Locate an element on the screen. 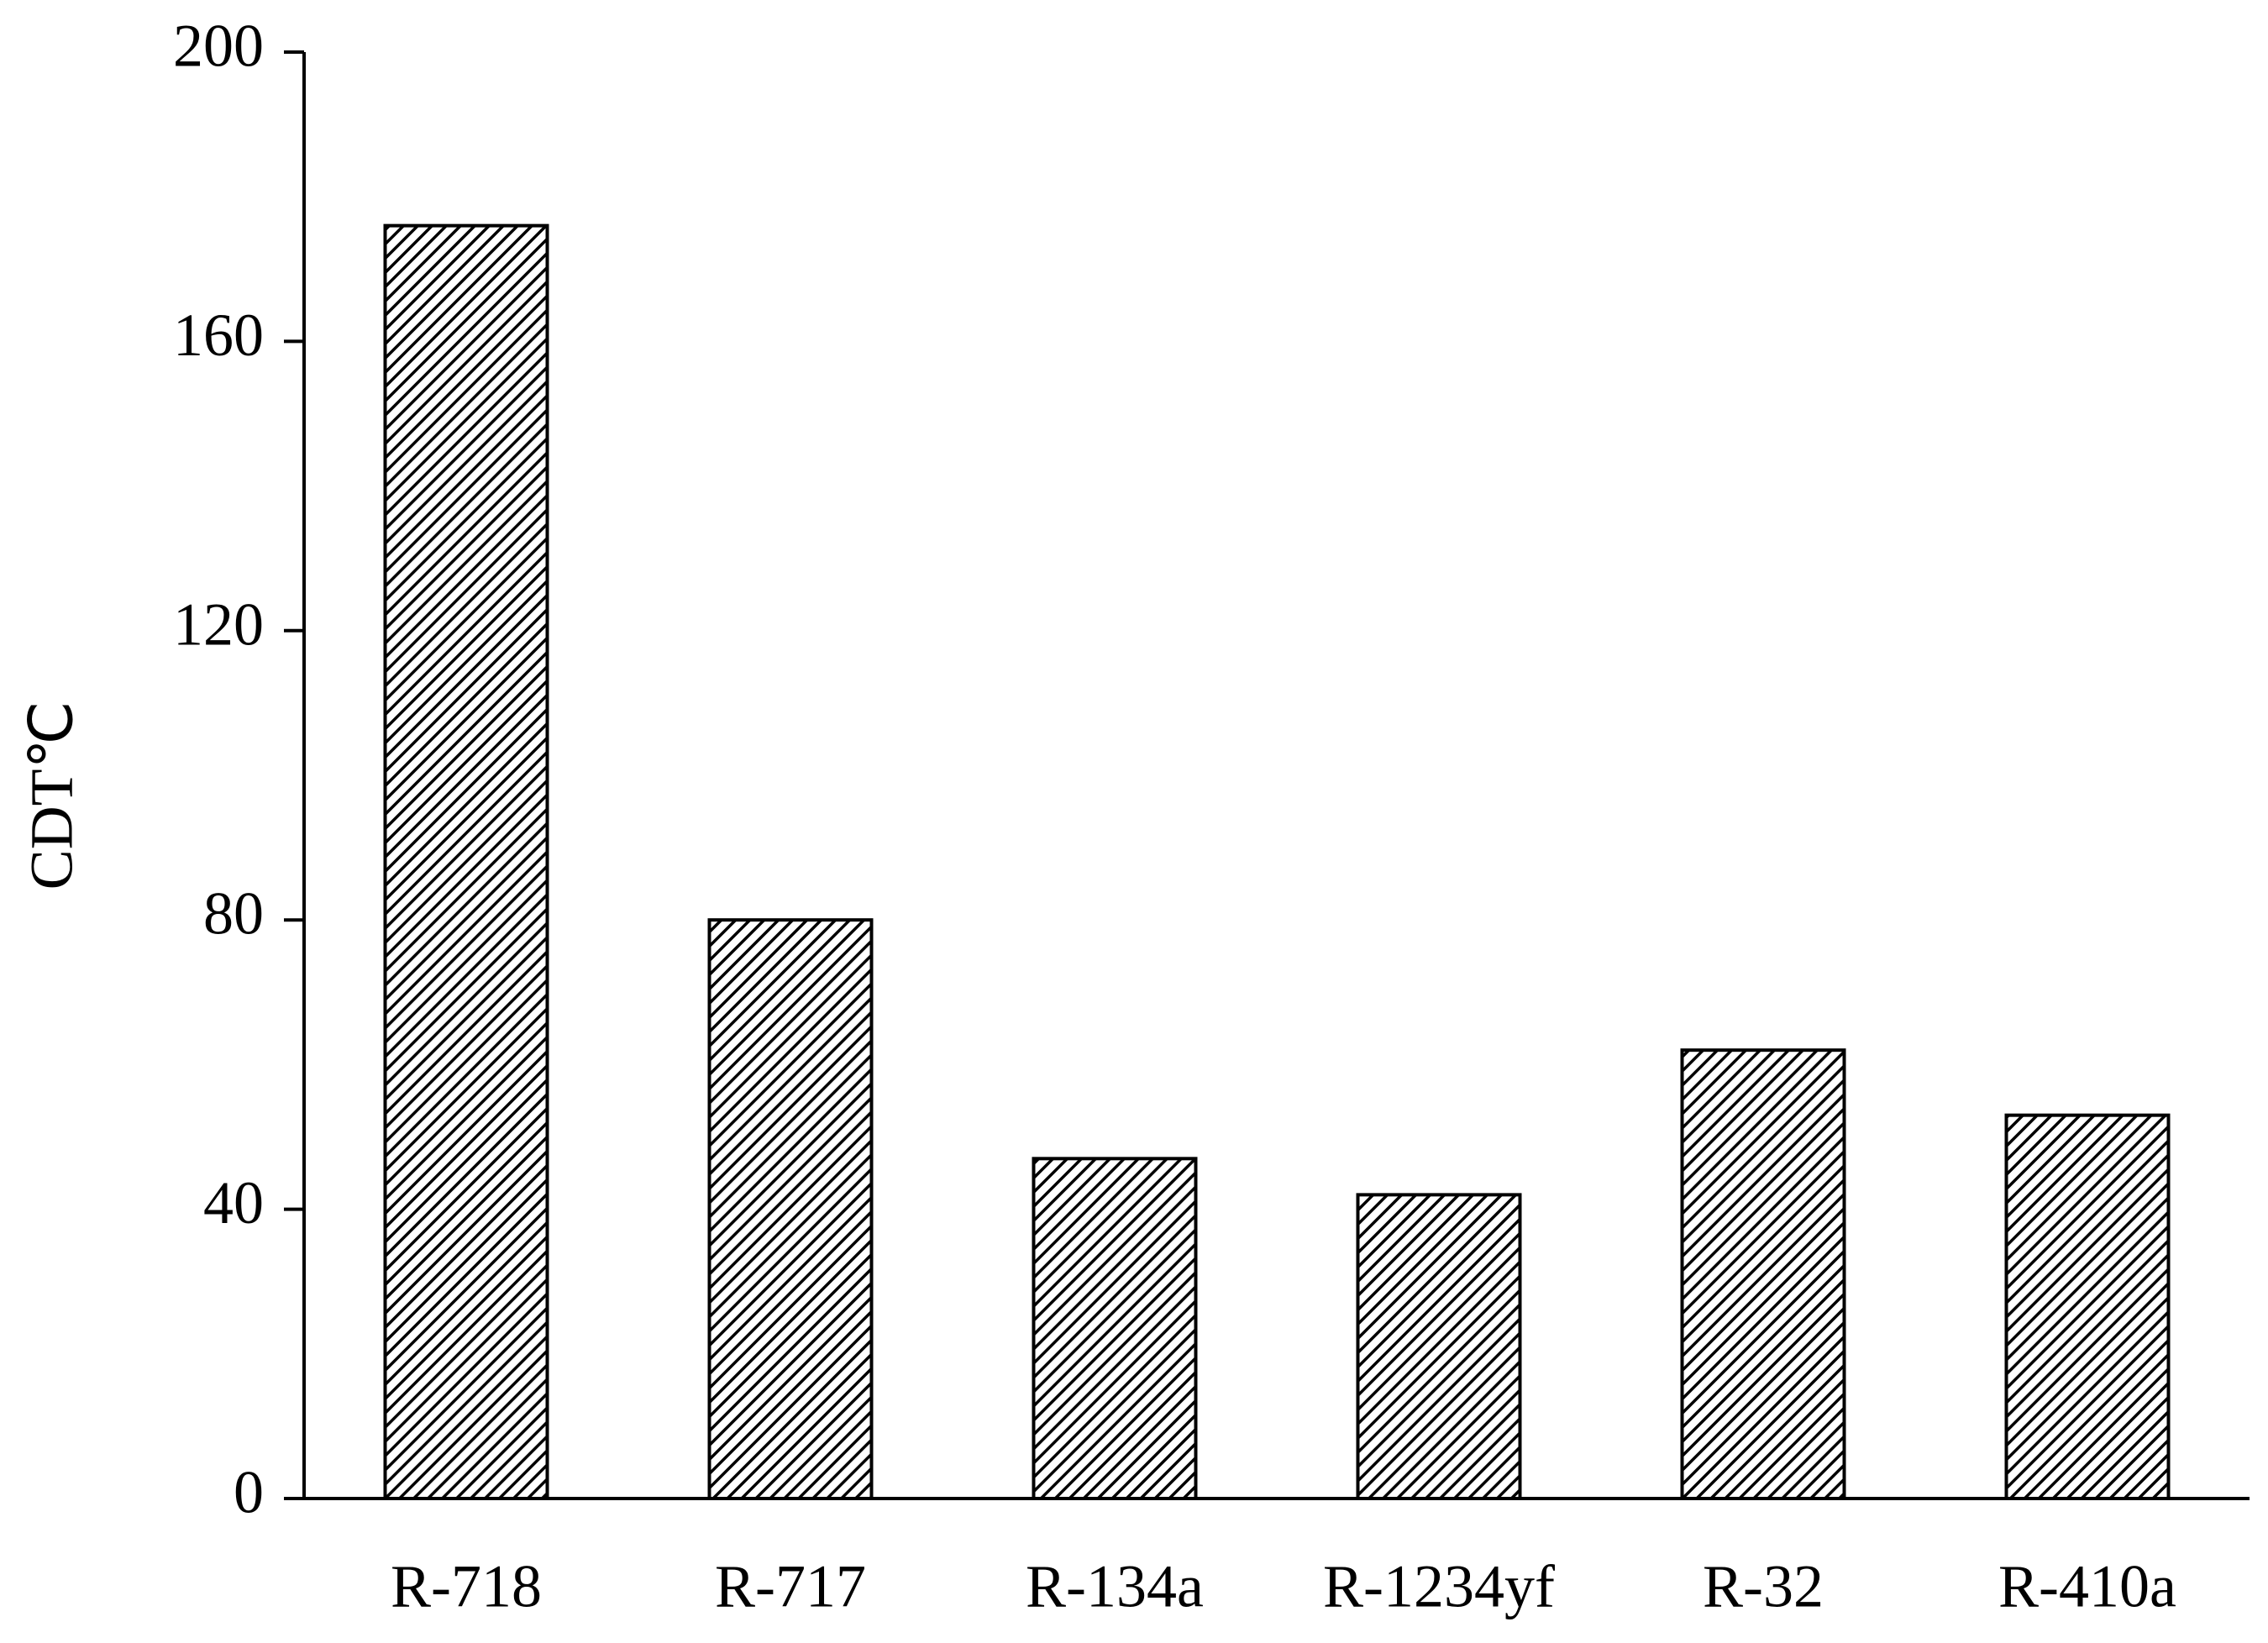 Image resolution: width=2268 pixels, height=1643 pixels. x-tick-label: R-32 is located at coordinates (1763, 1586).